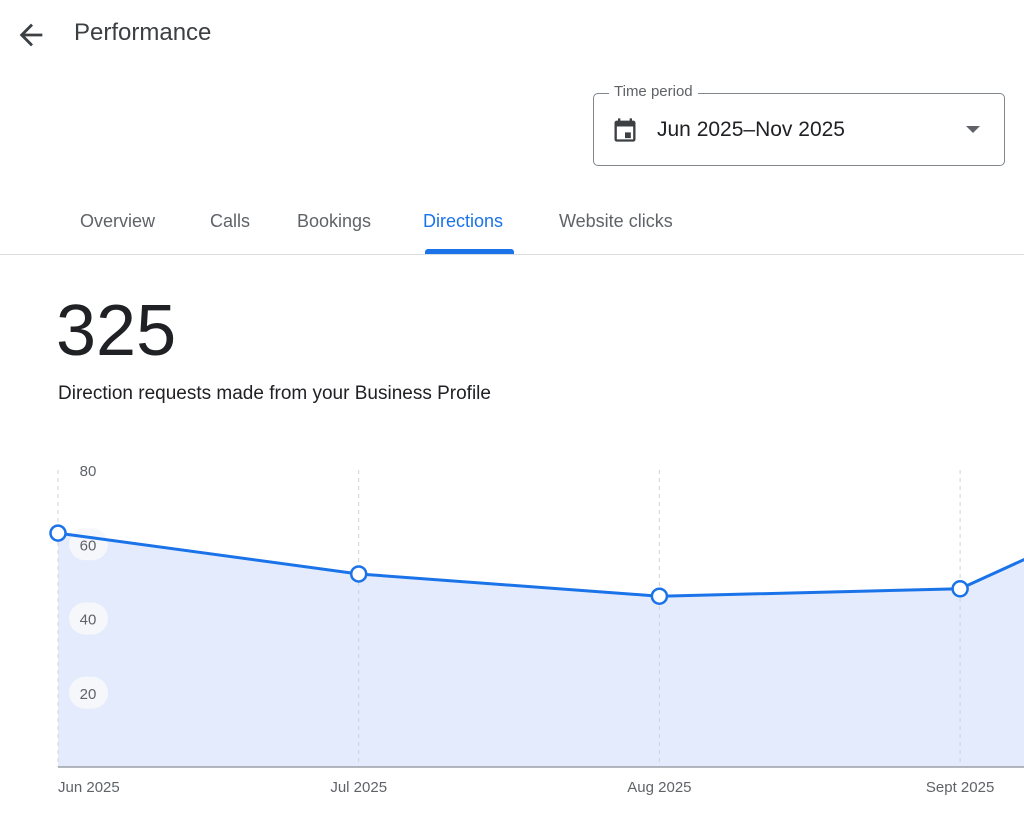  What do you see at coordinates (88, 545) in the screenshot?
I see `y-tick-label: 60` at bounding box center [88, 545].